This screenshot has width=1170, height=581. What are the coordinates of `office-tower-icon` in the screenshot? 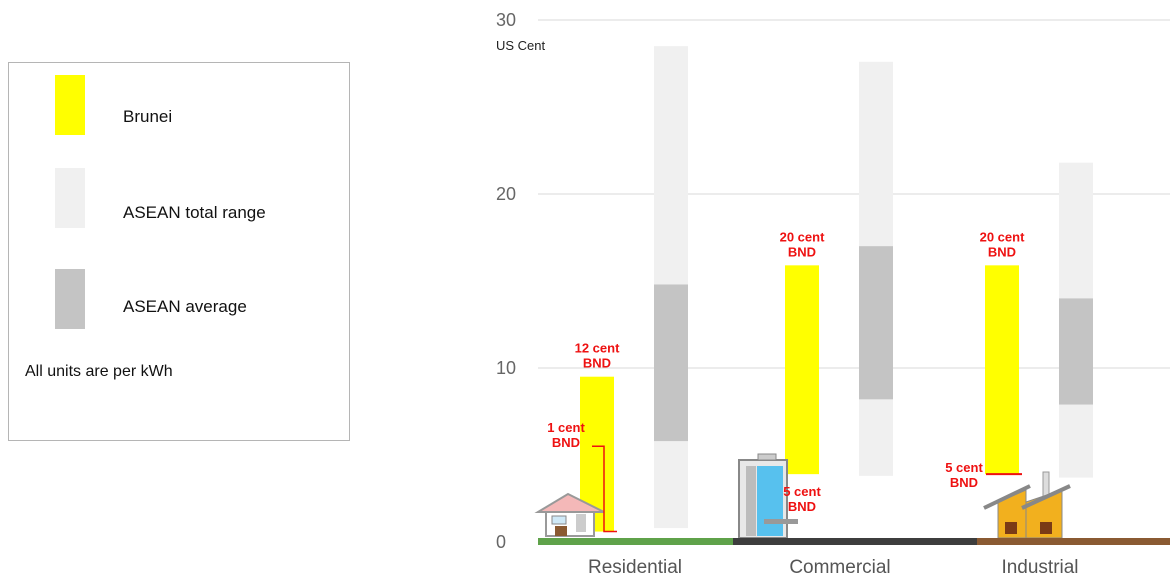 It's located at (768, 496).